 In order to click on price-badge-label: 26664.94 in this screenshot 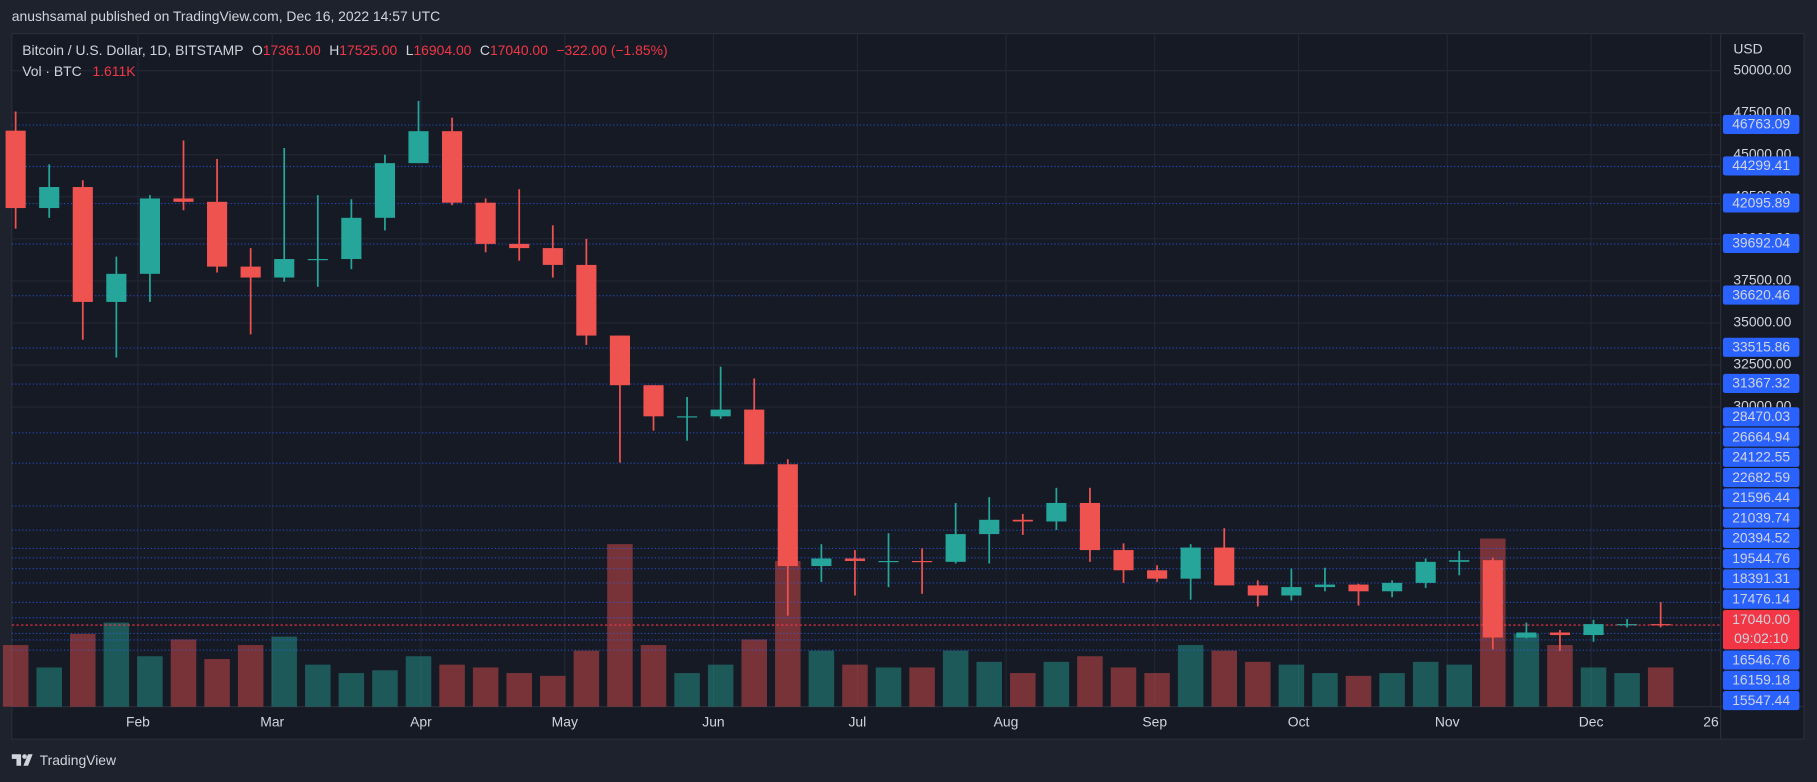, I will do `click(1761, 436)`.